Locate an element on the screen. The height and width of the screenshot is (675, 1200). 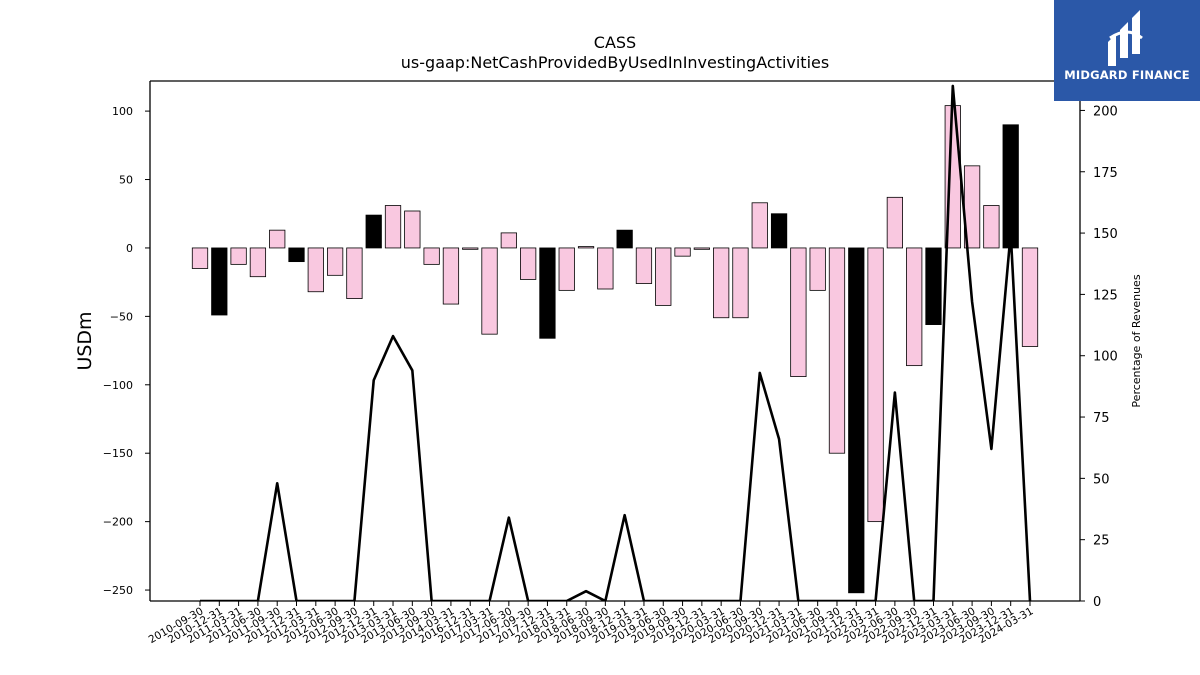
left-tick-label: −150 is located at coordinates (118, 453).